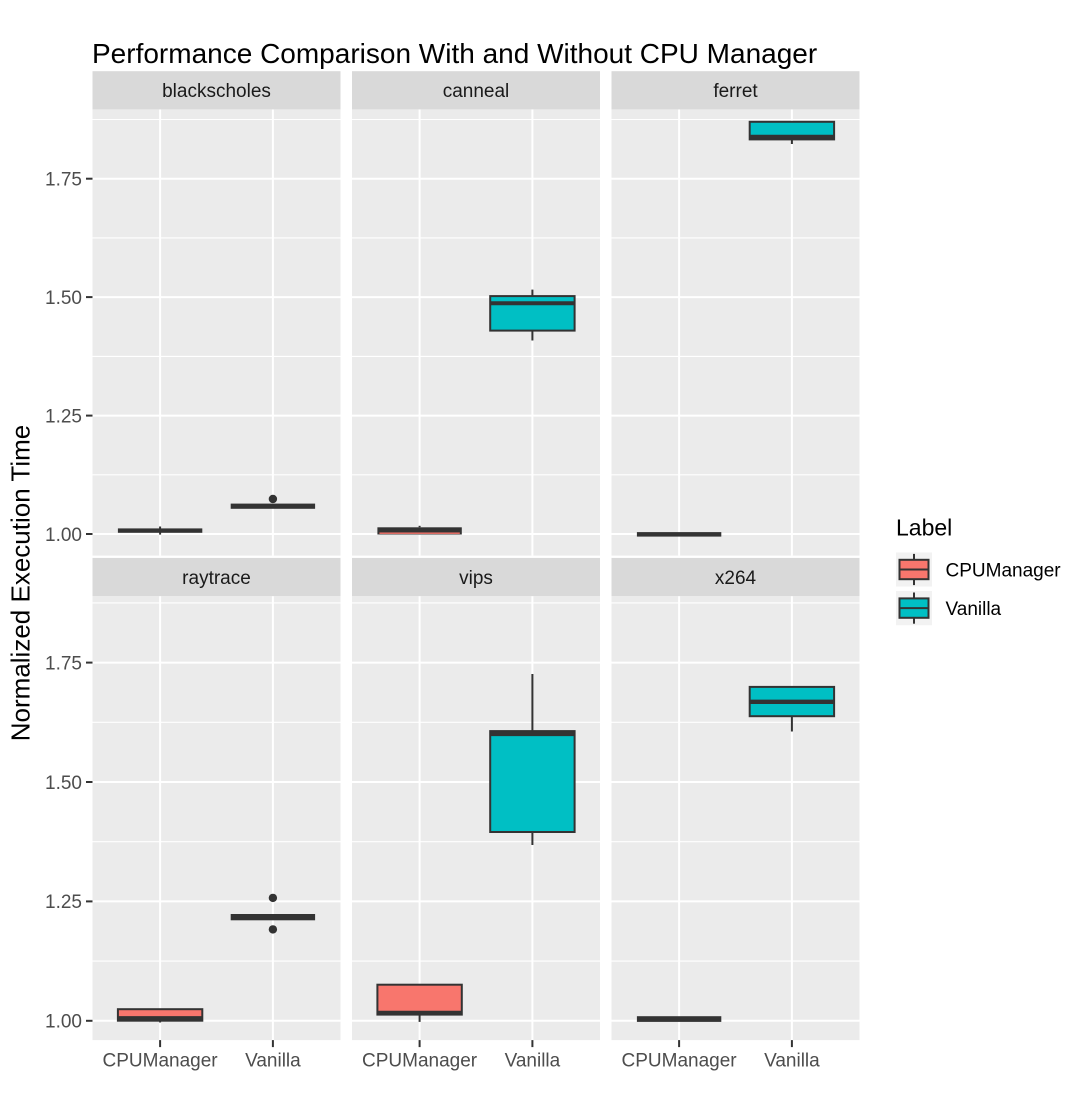 The width and height of the screenshot is (1078, 1110). Describe the element at coordinates (216, 578) in the screenshot. I see `svg-text: raytrace` at that location.